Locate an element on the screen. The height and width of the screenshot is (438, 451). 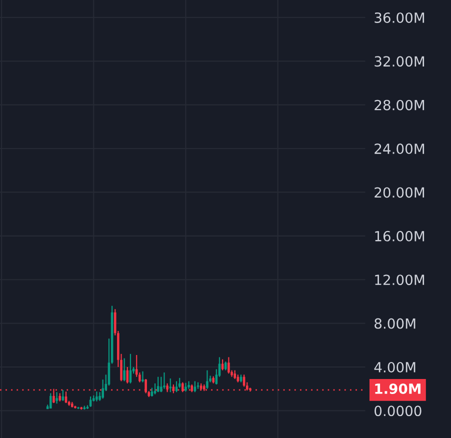
y-tick-label: 12.00M is located at coordinates (399, 280).